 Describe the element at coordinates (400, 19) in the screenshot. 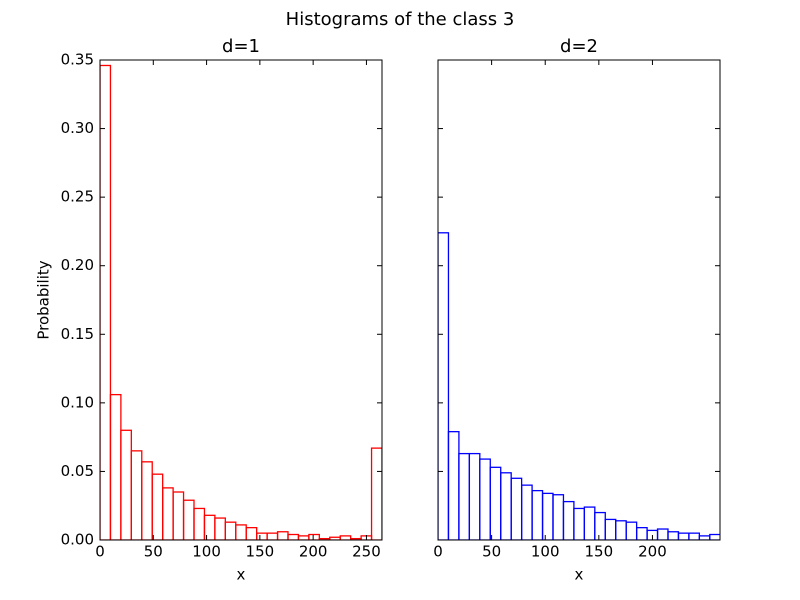

I see `figure-title: Histograms of the class 3` at that location.